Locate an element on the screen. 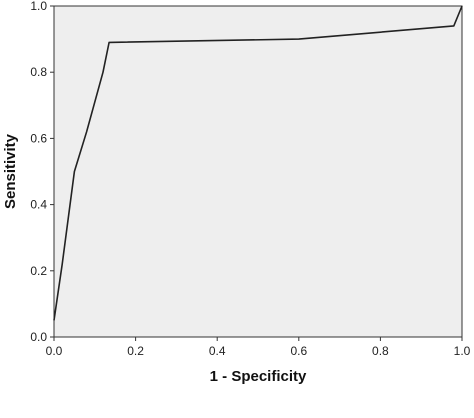  x-tick-label: 0.2 is located at coordinates (135, 351).